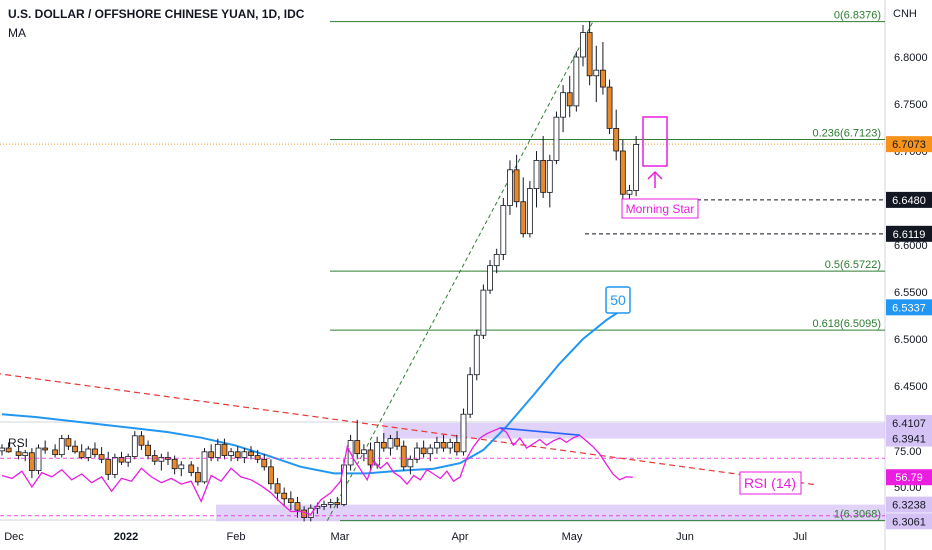 This screenshot has height=550, width=932. Describe the element at coordinates (911, 58) in the screenshot. I see `y-tick-label: 6.8000` at that location.